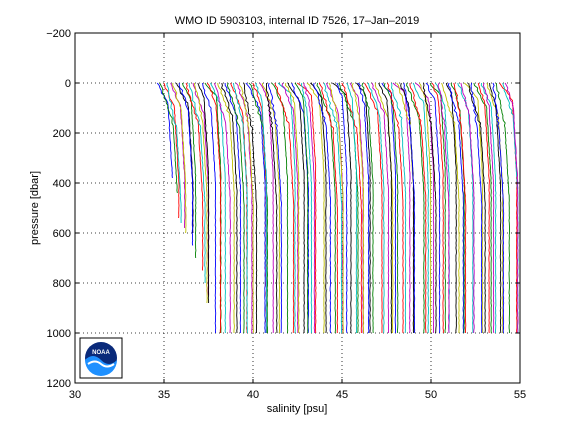 The image size is (576, 432). Describe the element at coordinates (58, 34) in the screenshot. I see `y-tick-label: −200` at that location.